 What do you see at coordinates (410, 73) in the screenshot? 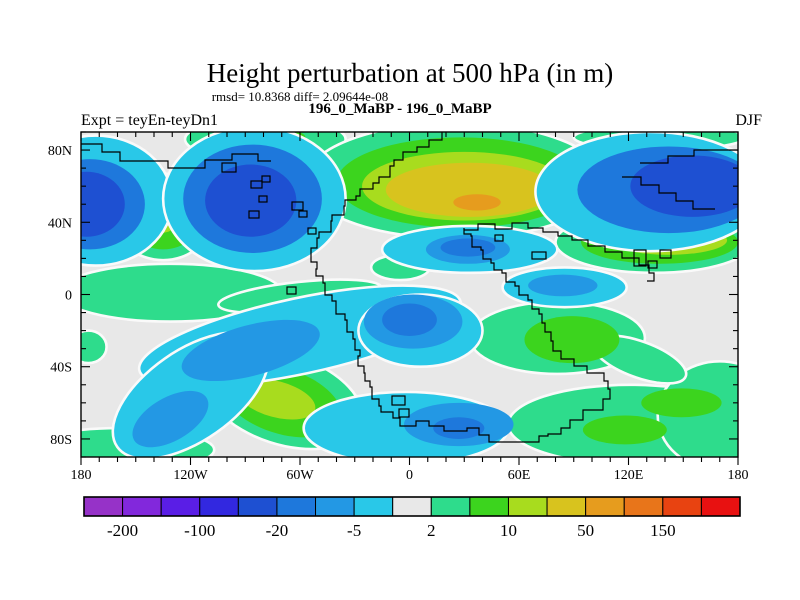
I see `plot-title: Height perturbation at 500 hPa (in m)` at bounding box center [410, 73].